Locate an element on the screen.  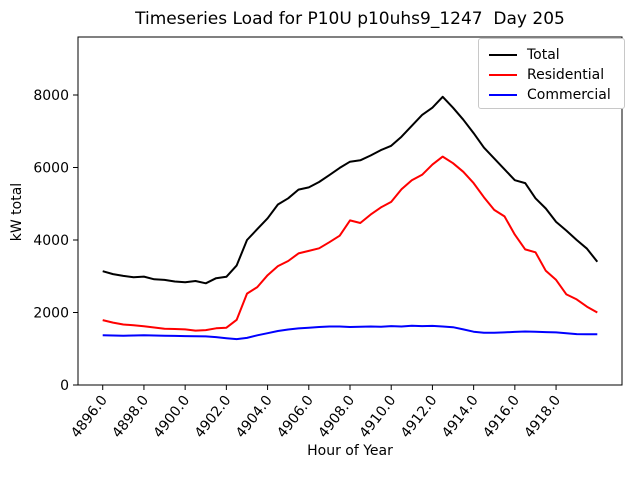
y-tick-label: 0 is located at coordinates (64, 386).